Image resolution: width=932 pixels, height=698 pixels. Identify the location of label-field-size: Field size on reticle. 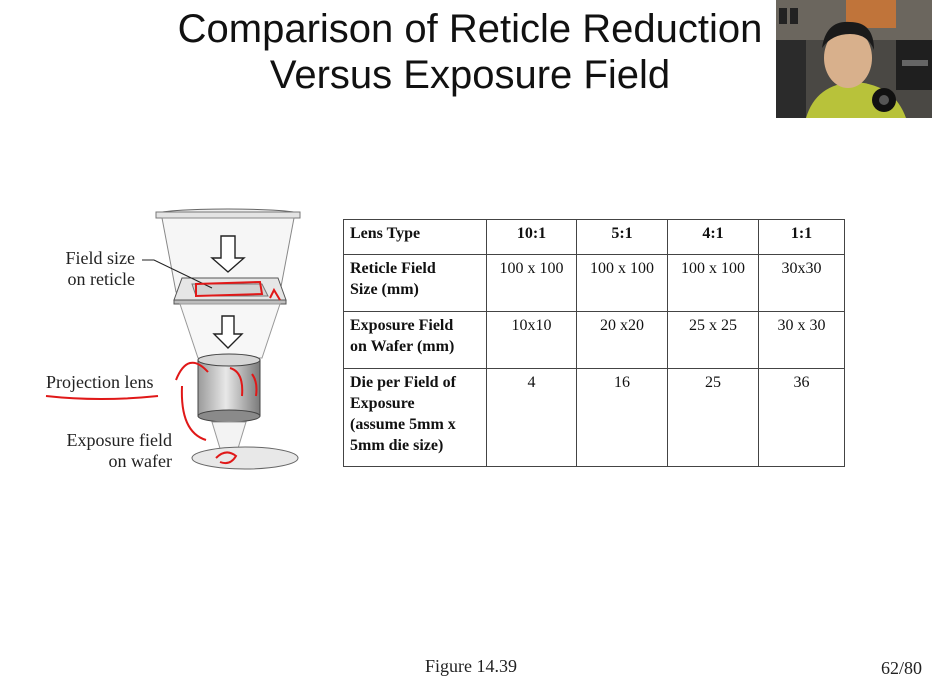
(100, 268).